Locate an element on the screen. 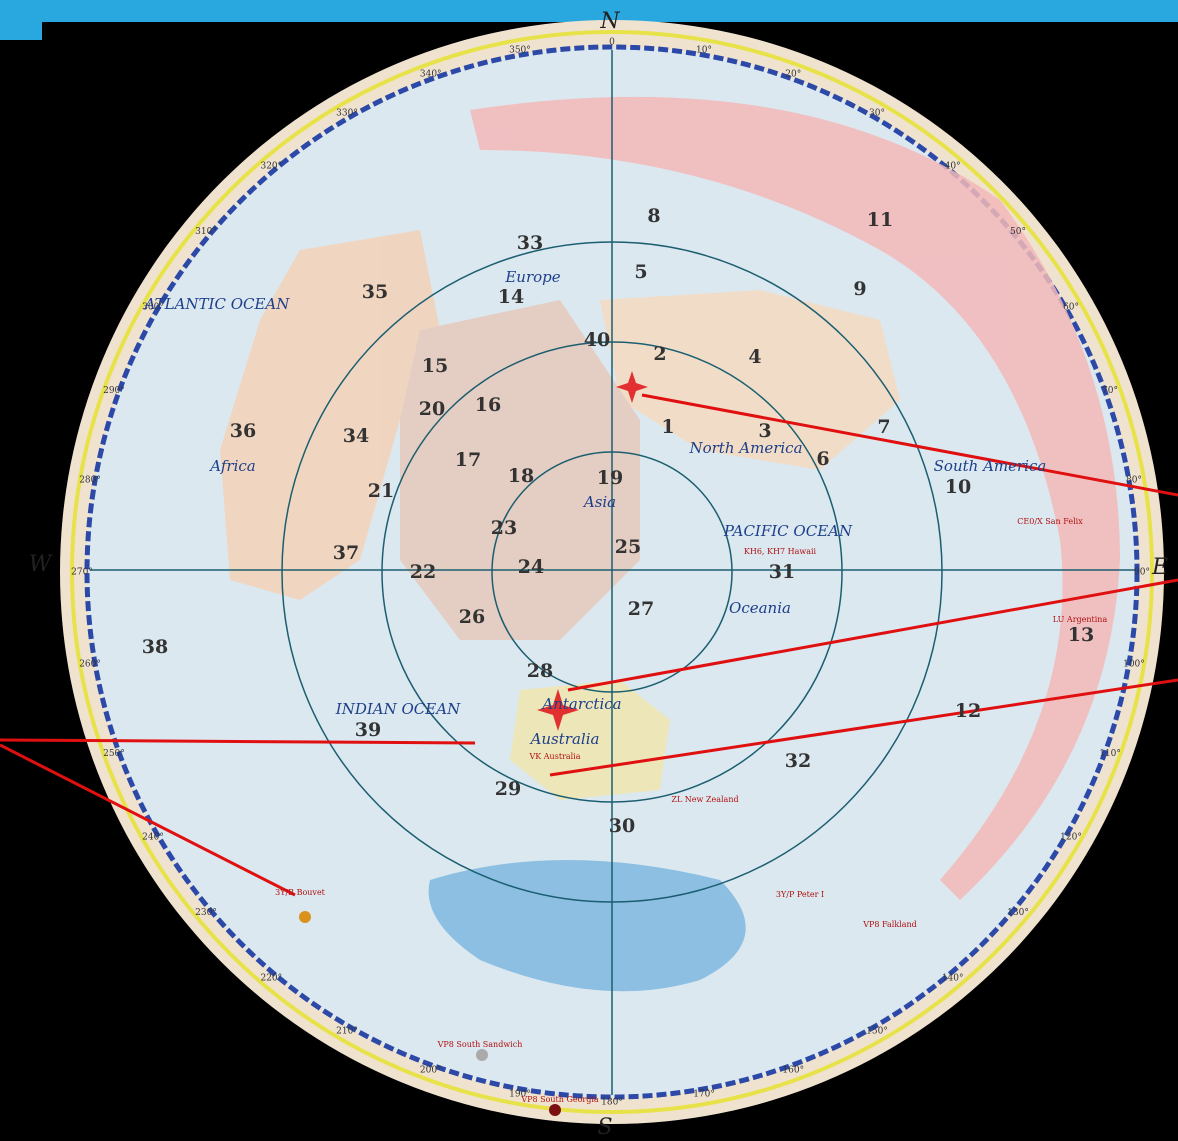  degree-label: 140° is located at coordinates (953, 979).